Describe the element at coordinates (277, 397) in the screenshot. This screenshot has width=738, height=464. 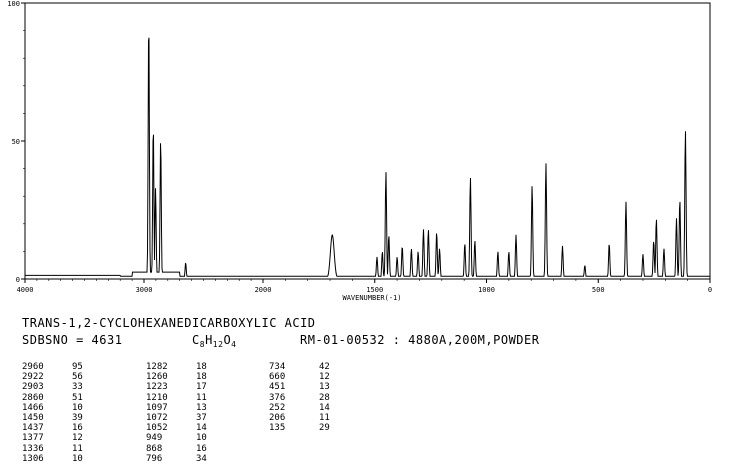
I see `peak-wavenumber: 376` at that location.